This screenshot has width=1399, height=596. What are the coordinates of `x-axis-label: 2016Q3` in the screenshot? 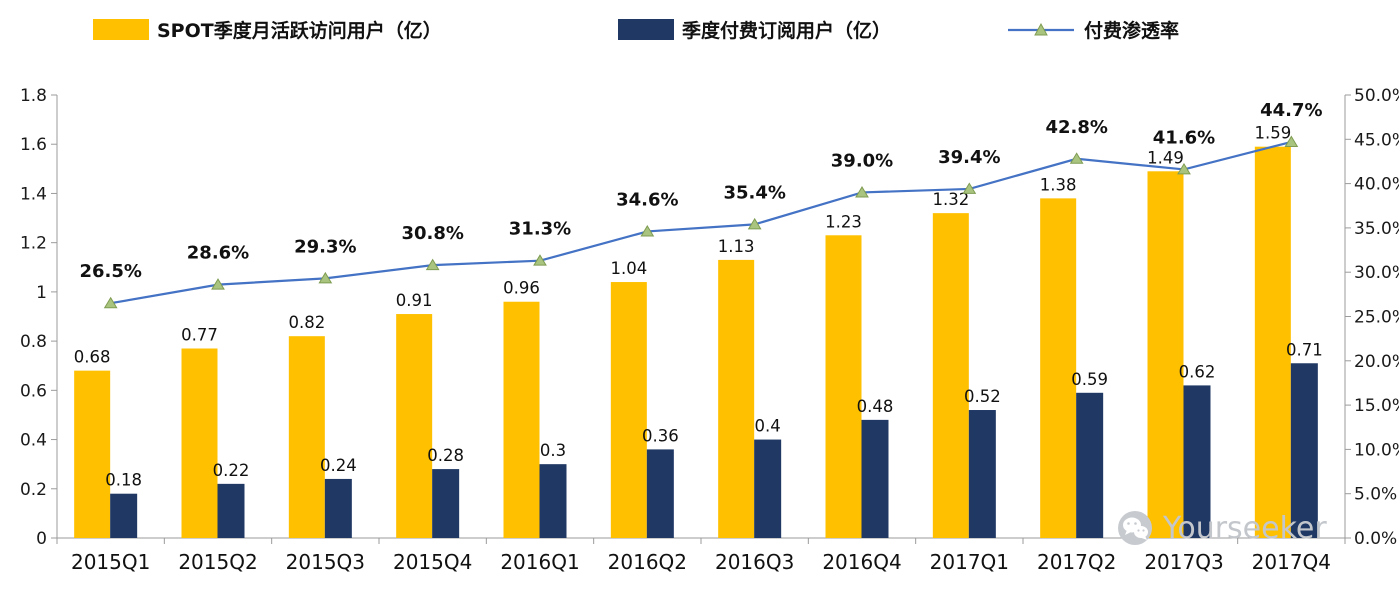 It's located at (754, 562).